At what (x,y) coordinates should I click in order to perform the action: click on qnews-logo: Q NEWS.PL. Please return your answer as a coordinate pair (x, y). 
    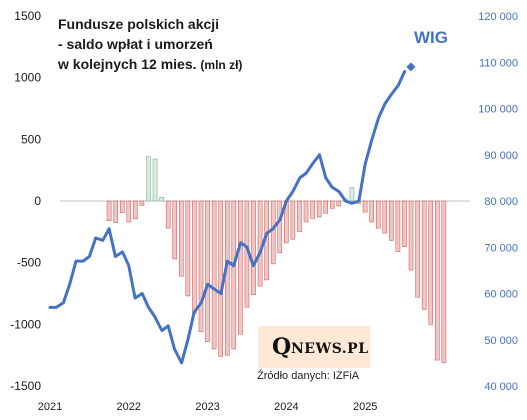
    Looking at the image, I should click on (314, 347).